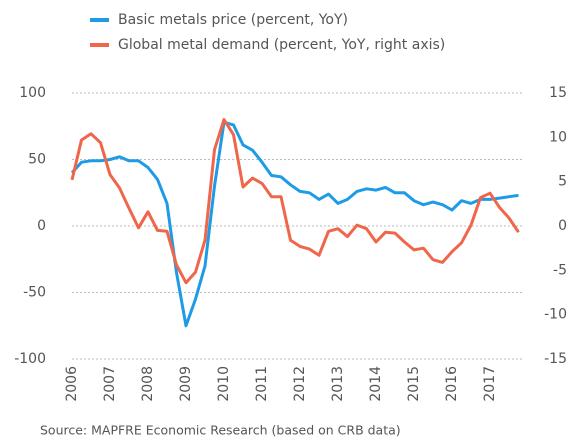 The image size is (572, 444). What do you see at coordinates (555, 359) in the screenshot?
I see `y2-tick-label: -15` at bounding box center [555, 359].